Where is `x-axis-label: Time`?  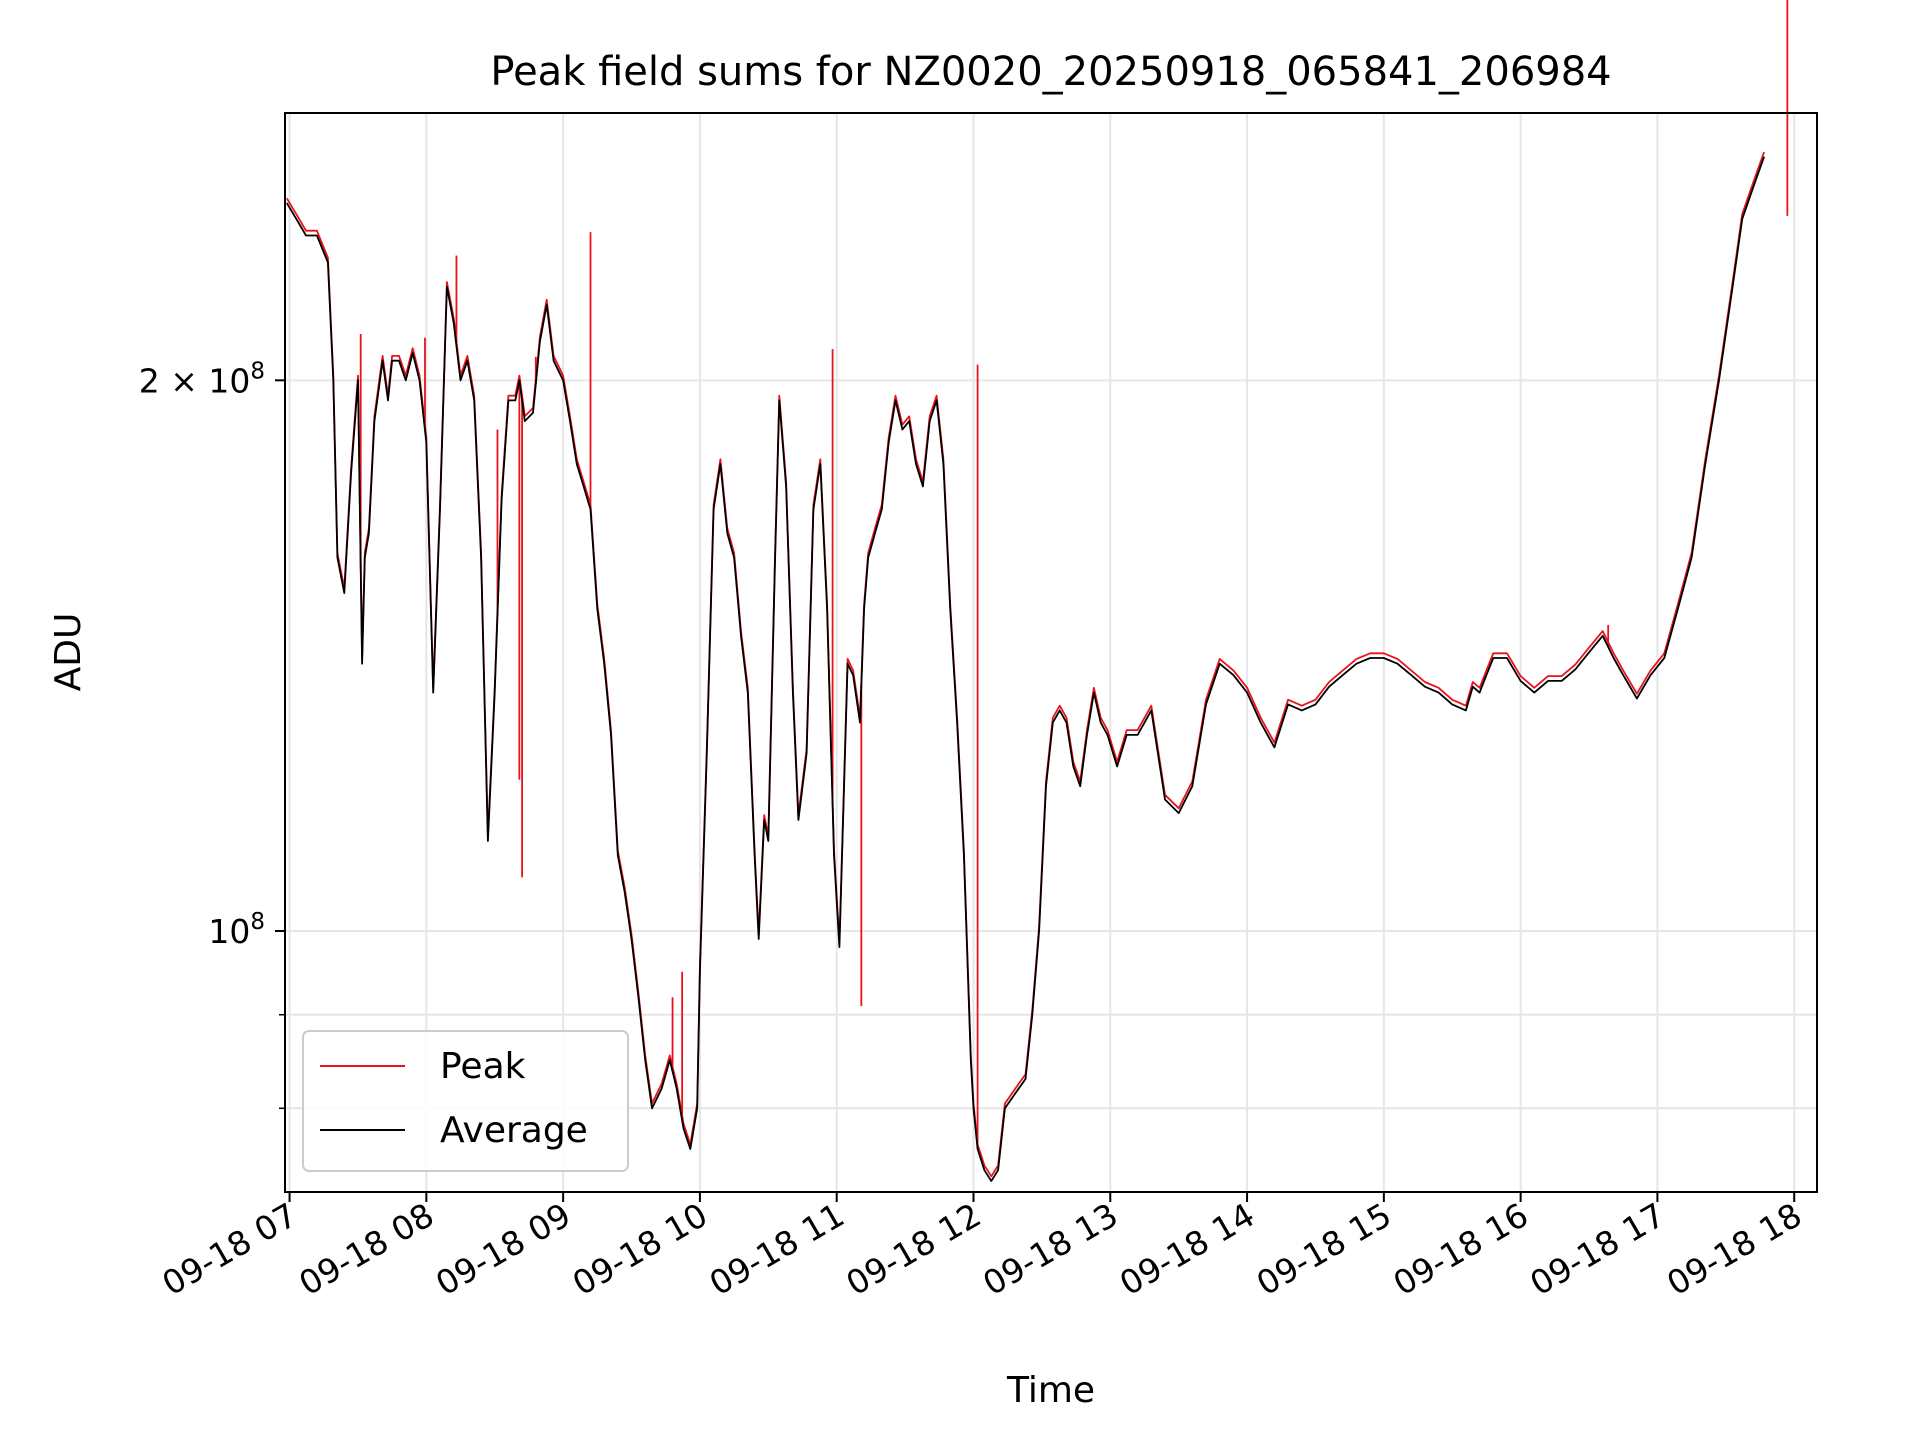 x-axis-label: Time is located at coordinates (1050, 1390).